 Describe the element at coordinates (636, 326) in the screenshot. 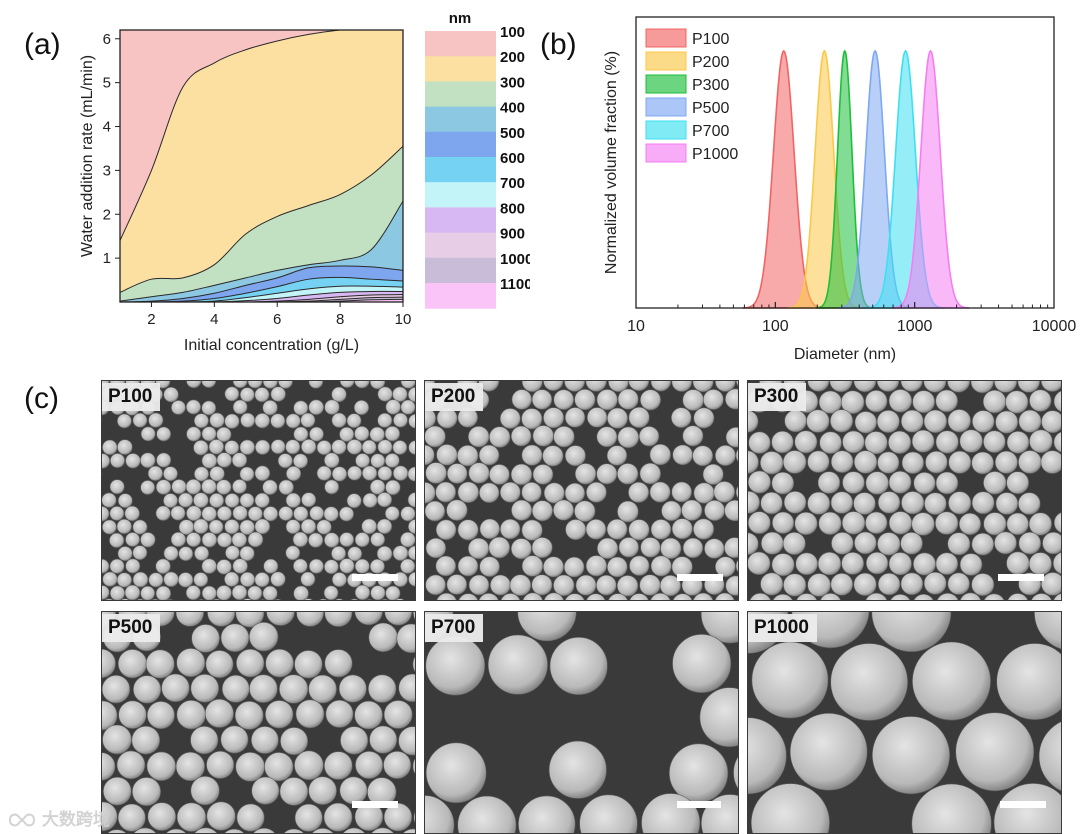

I see `x-tick-label: 10` at that location.